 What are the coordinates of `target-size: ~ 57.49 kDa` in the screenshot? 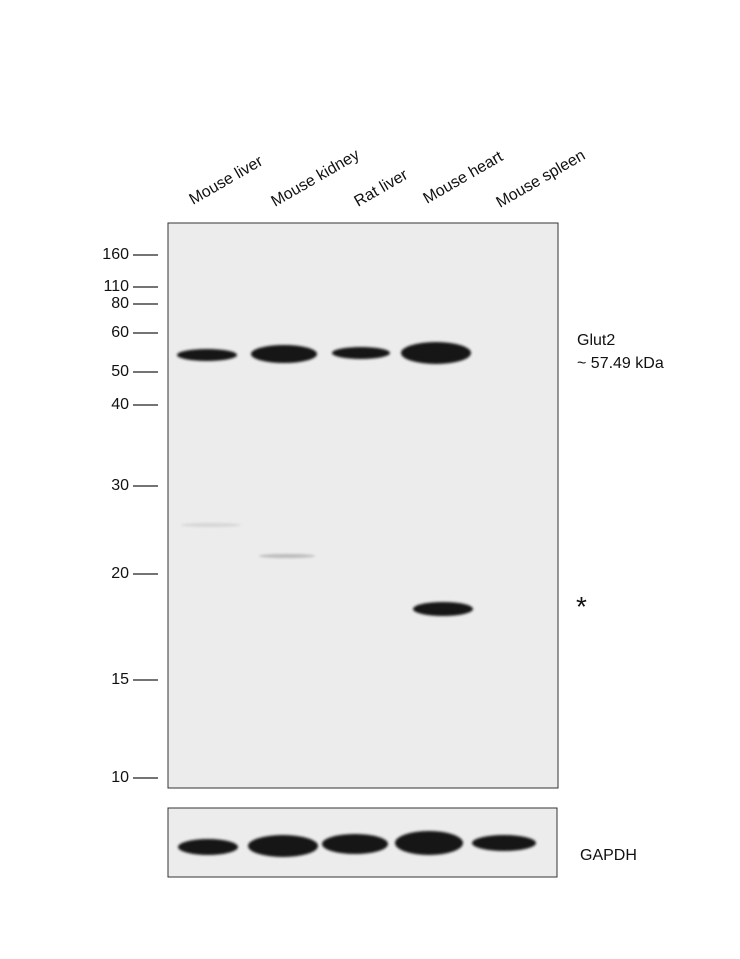 It's located at (620, 363).